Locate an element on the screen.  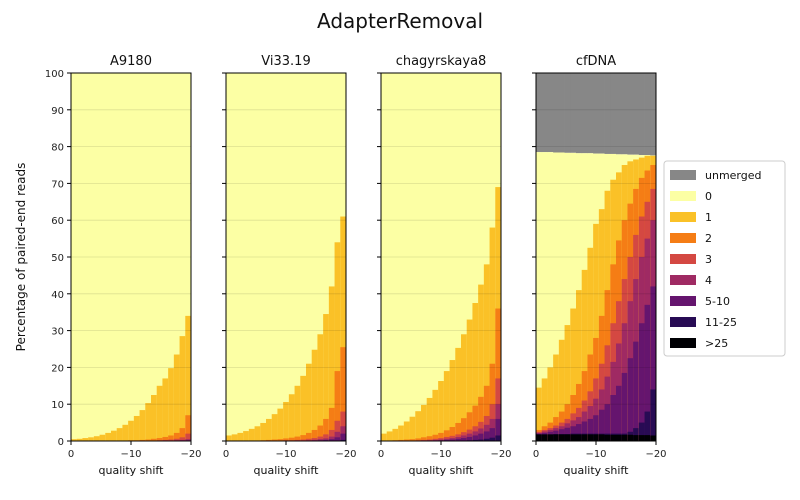
legend-label: unmerged is located at coordinates (733, 175).